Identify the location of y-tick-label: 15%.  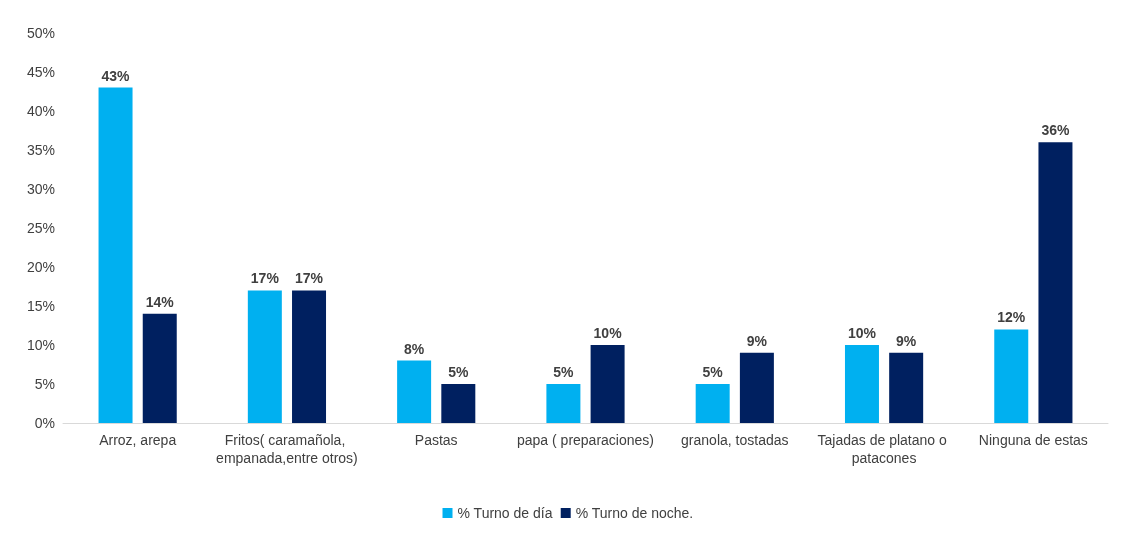
(40, 306).